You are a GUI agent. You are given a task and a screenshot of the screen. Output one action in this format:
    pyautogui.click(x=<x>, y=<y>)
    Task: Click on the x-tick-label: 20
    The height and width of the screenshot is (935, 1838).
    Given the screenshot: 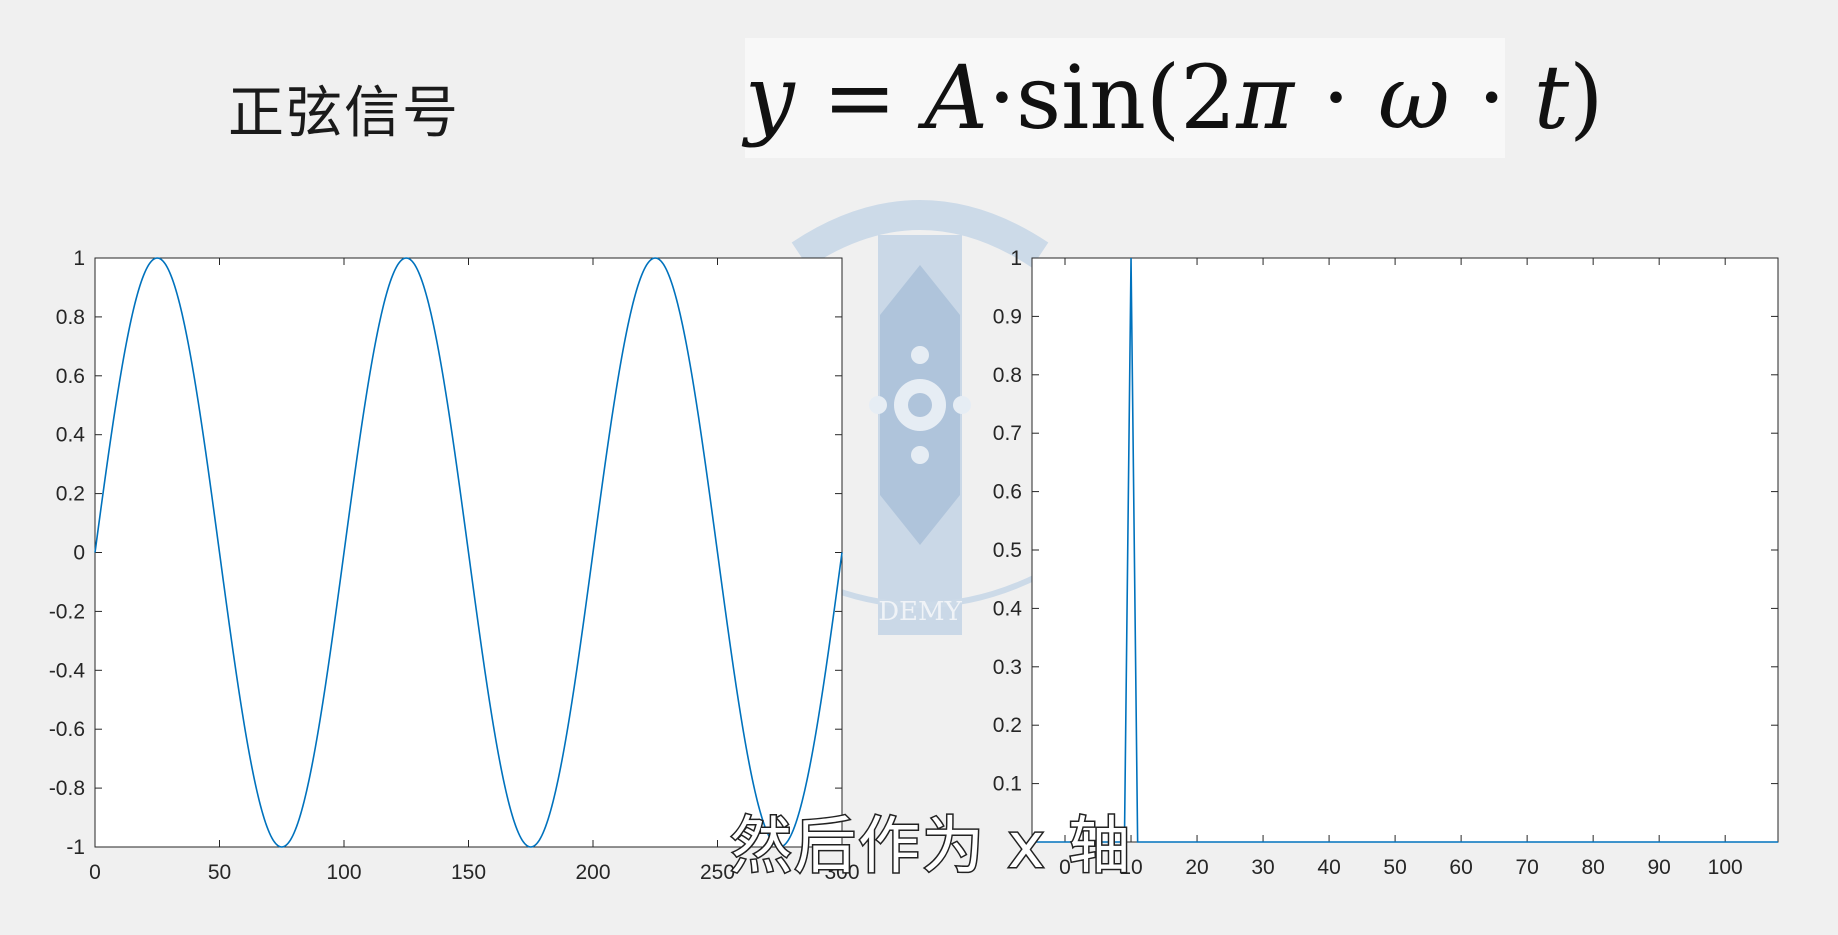 What is the action you would take?
    pyautogui.click(x=1196, y=867)
    